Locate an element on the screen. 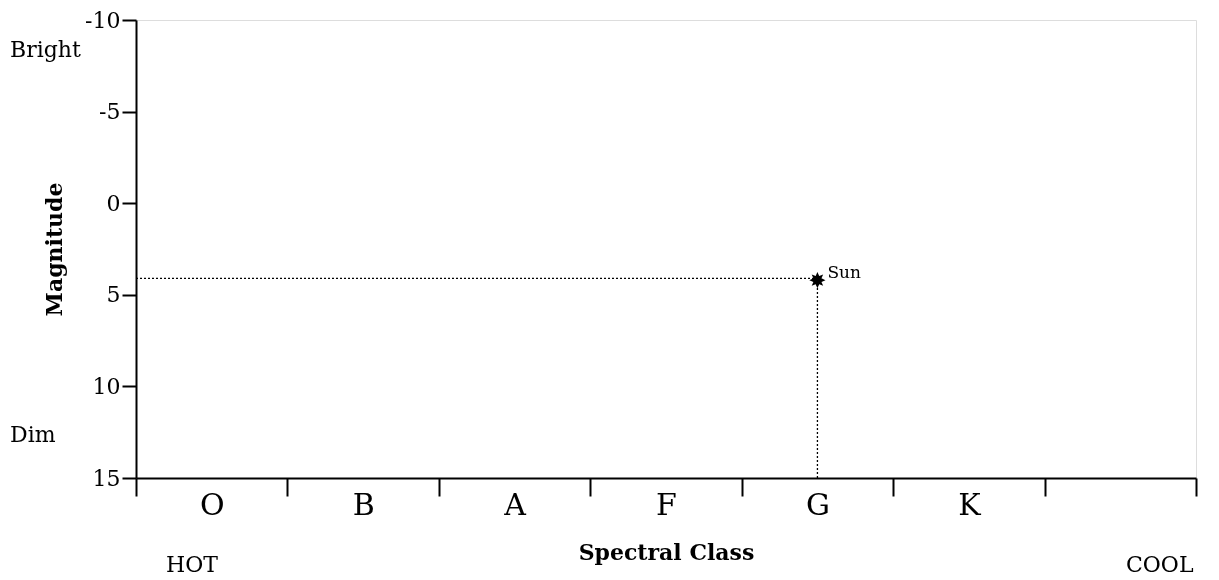  y-tick-label: -10 is located at coordinates (103, 20).